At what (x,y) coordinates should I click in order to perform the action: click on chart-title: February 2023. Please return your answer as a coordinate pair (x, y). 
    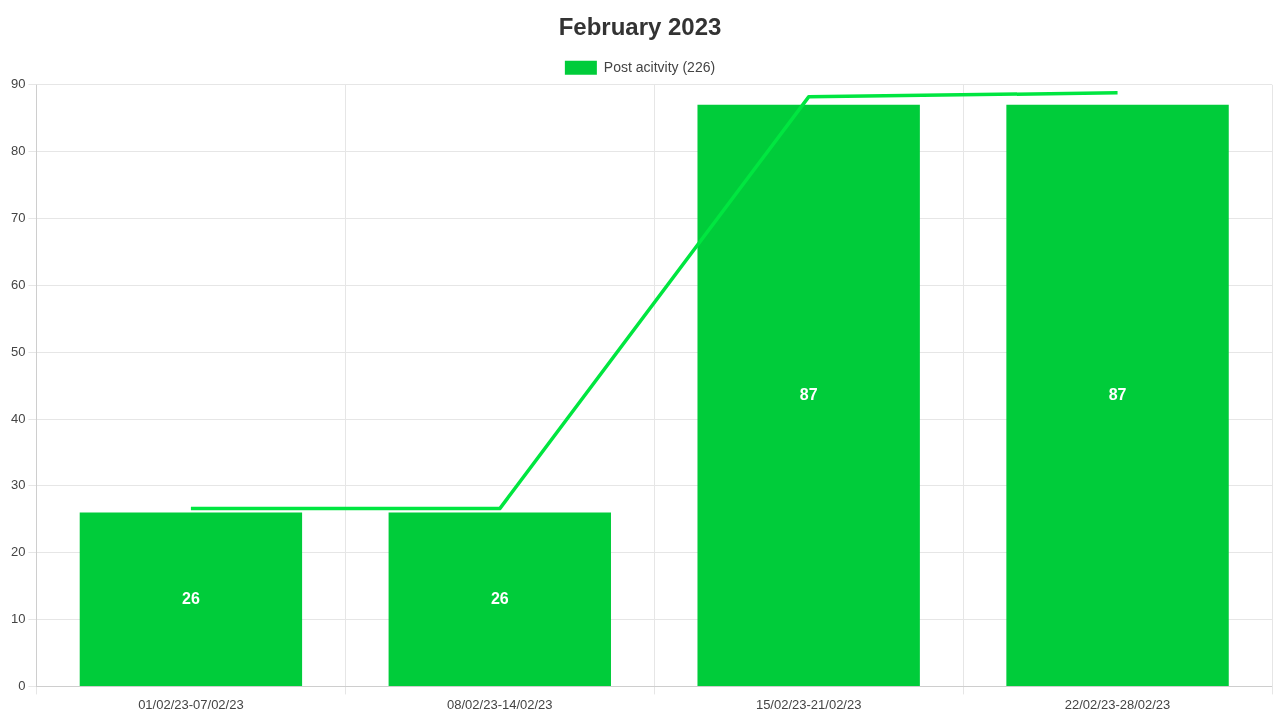
    Looking at the image, I should click on (640, 27).